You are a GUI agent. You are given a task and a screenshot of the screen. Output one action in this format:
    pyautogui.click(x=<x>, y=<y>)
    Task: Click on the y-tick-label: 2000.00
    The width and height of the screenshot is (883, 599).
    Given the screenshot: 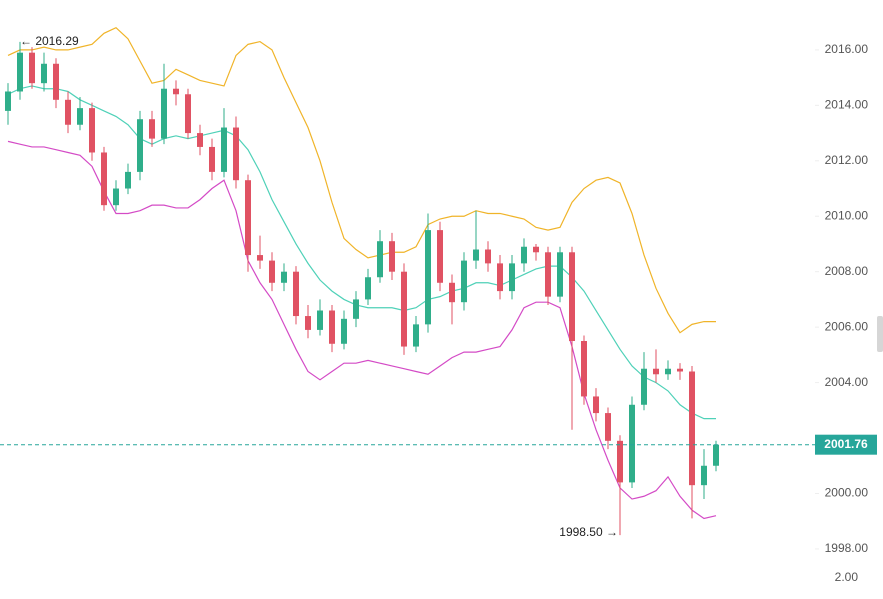 What is the action you would take?
    pyautogui.click(x=847, y=493)
    